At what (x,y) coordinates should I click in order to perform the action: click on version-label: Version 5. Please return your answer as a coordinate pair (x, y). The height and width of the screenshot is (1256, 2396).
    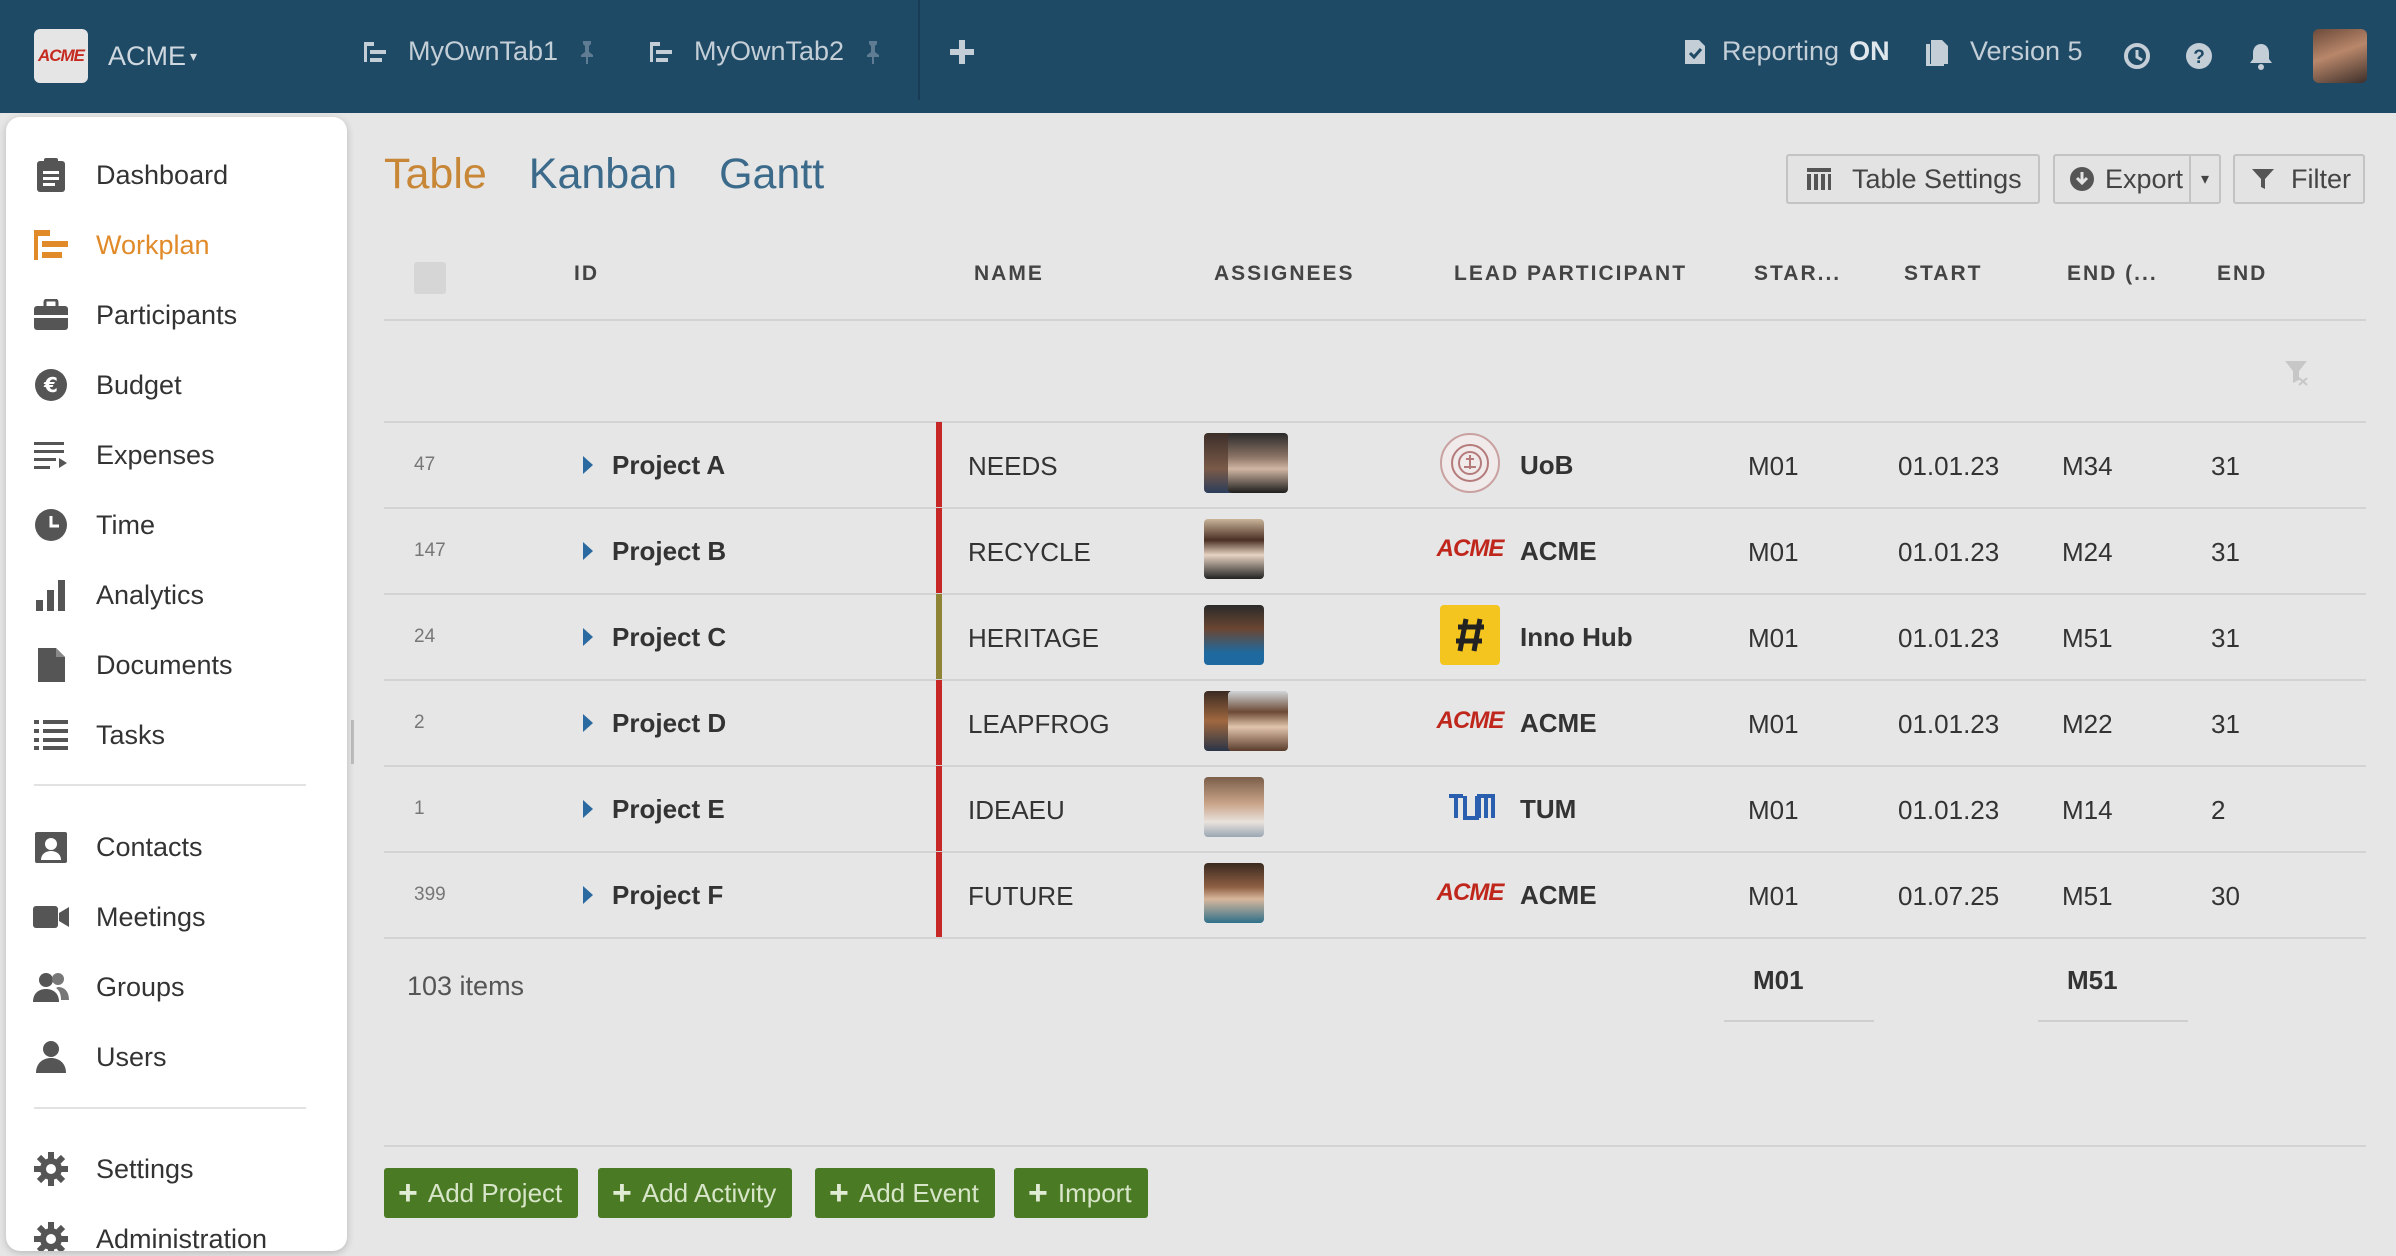
    Looking at the image, I should click on (2026, 51).